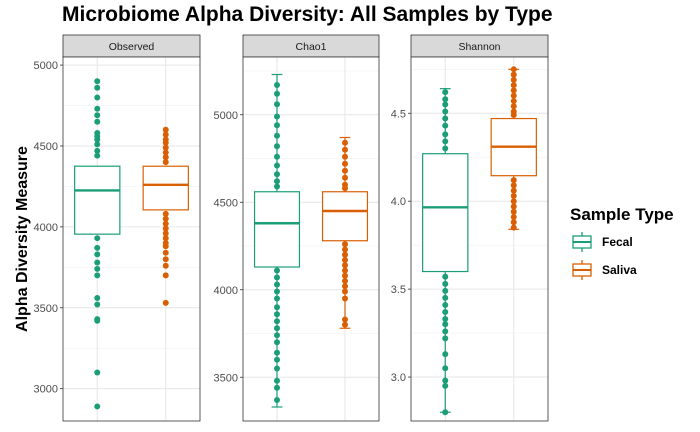  I want to click on y-tick-label: 5000, so click(226, 116).